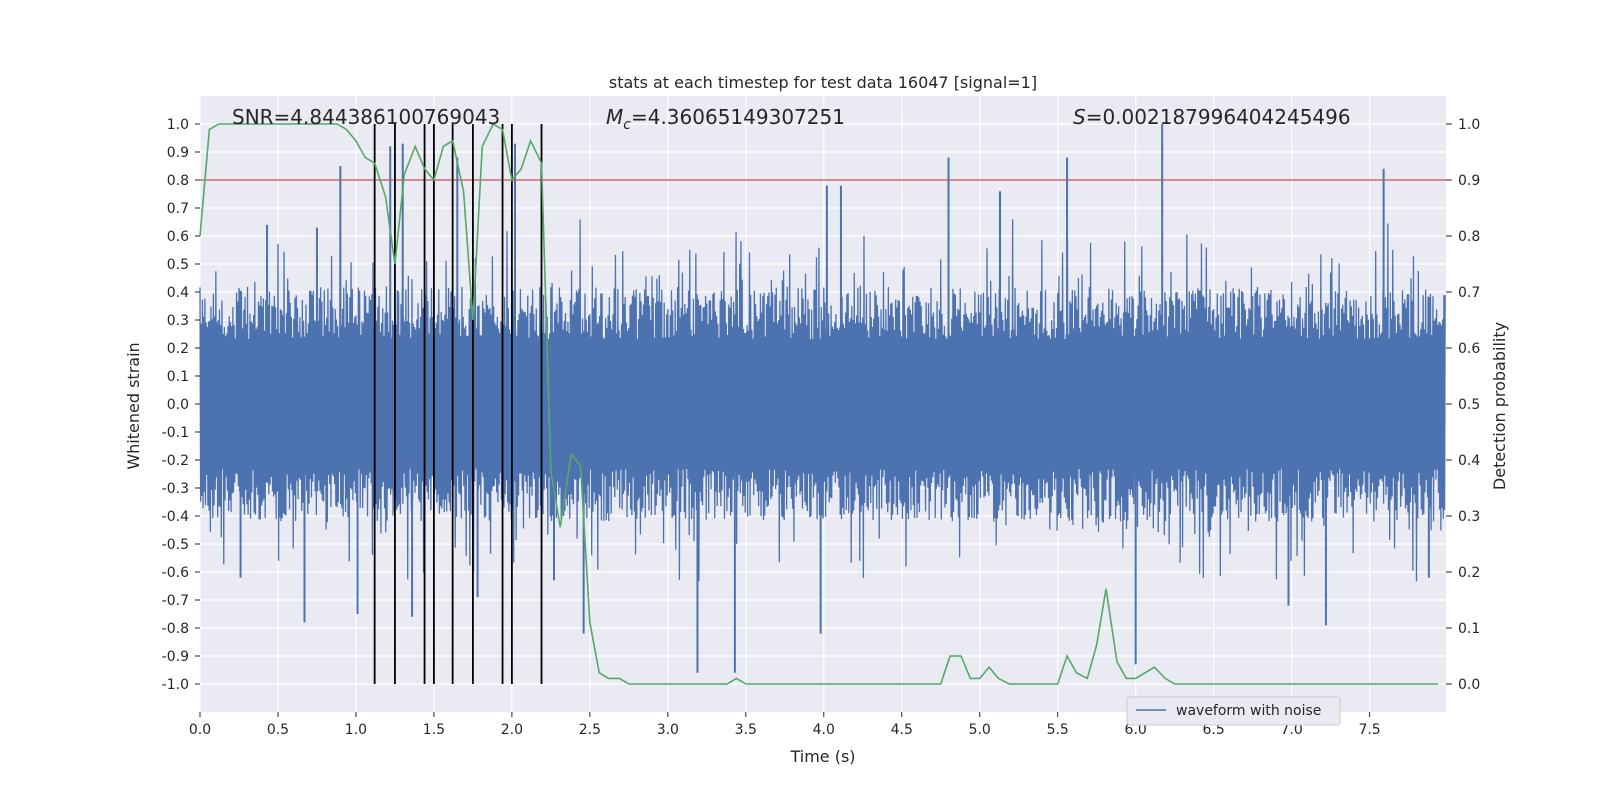 The image size is (1600, 800). Describe the element at coordinates (668, 730) in the screenshot. I see `x-tick-label: 3.0` at that location.